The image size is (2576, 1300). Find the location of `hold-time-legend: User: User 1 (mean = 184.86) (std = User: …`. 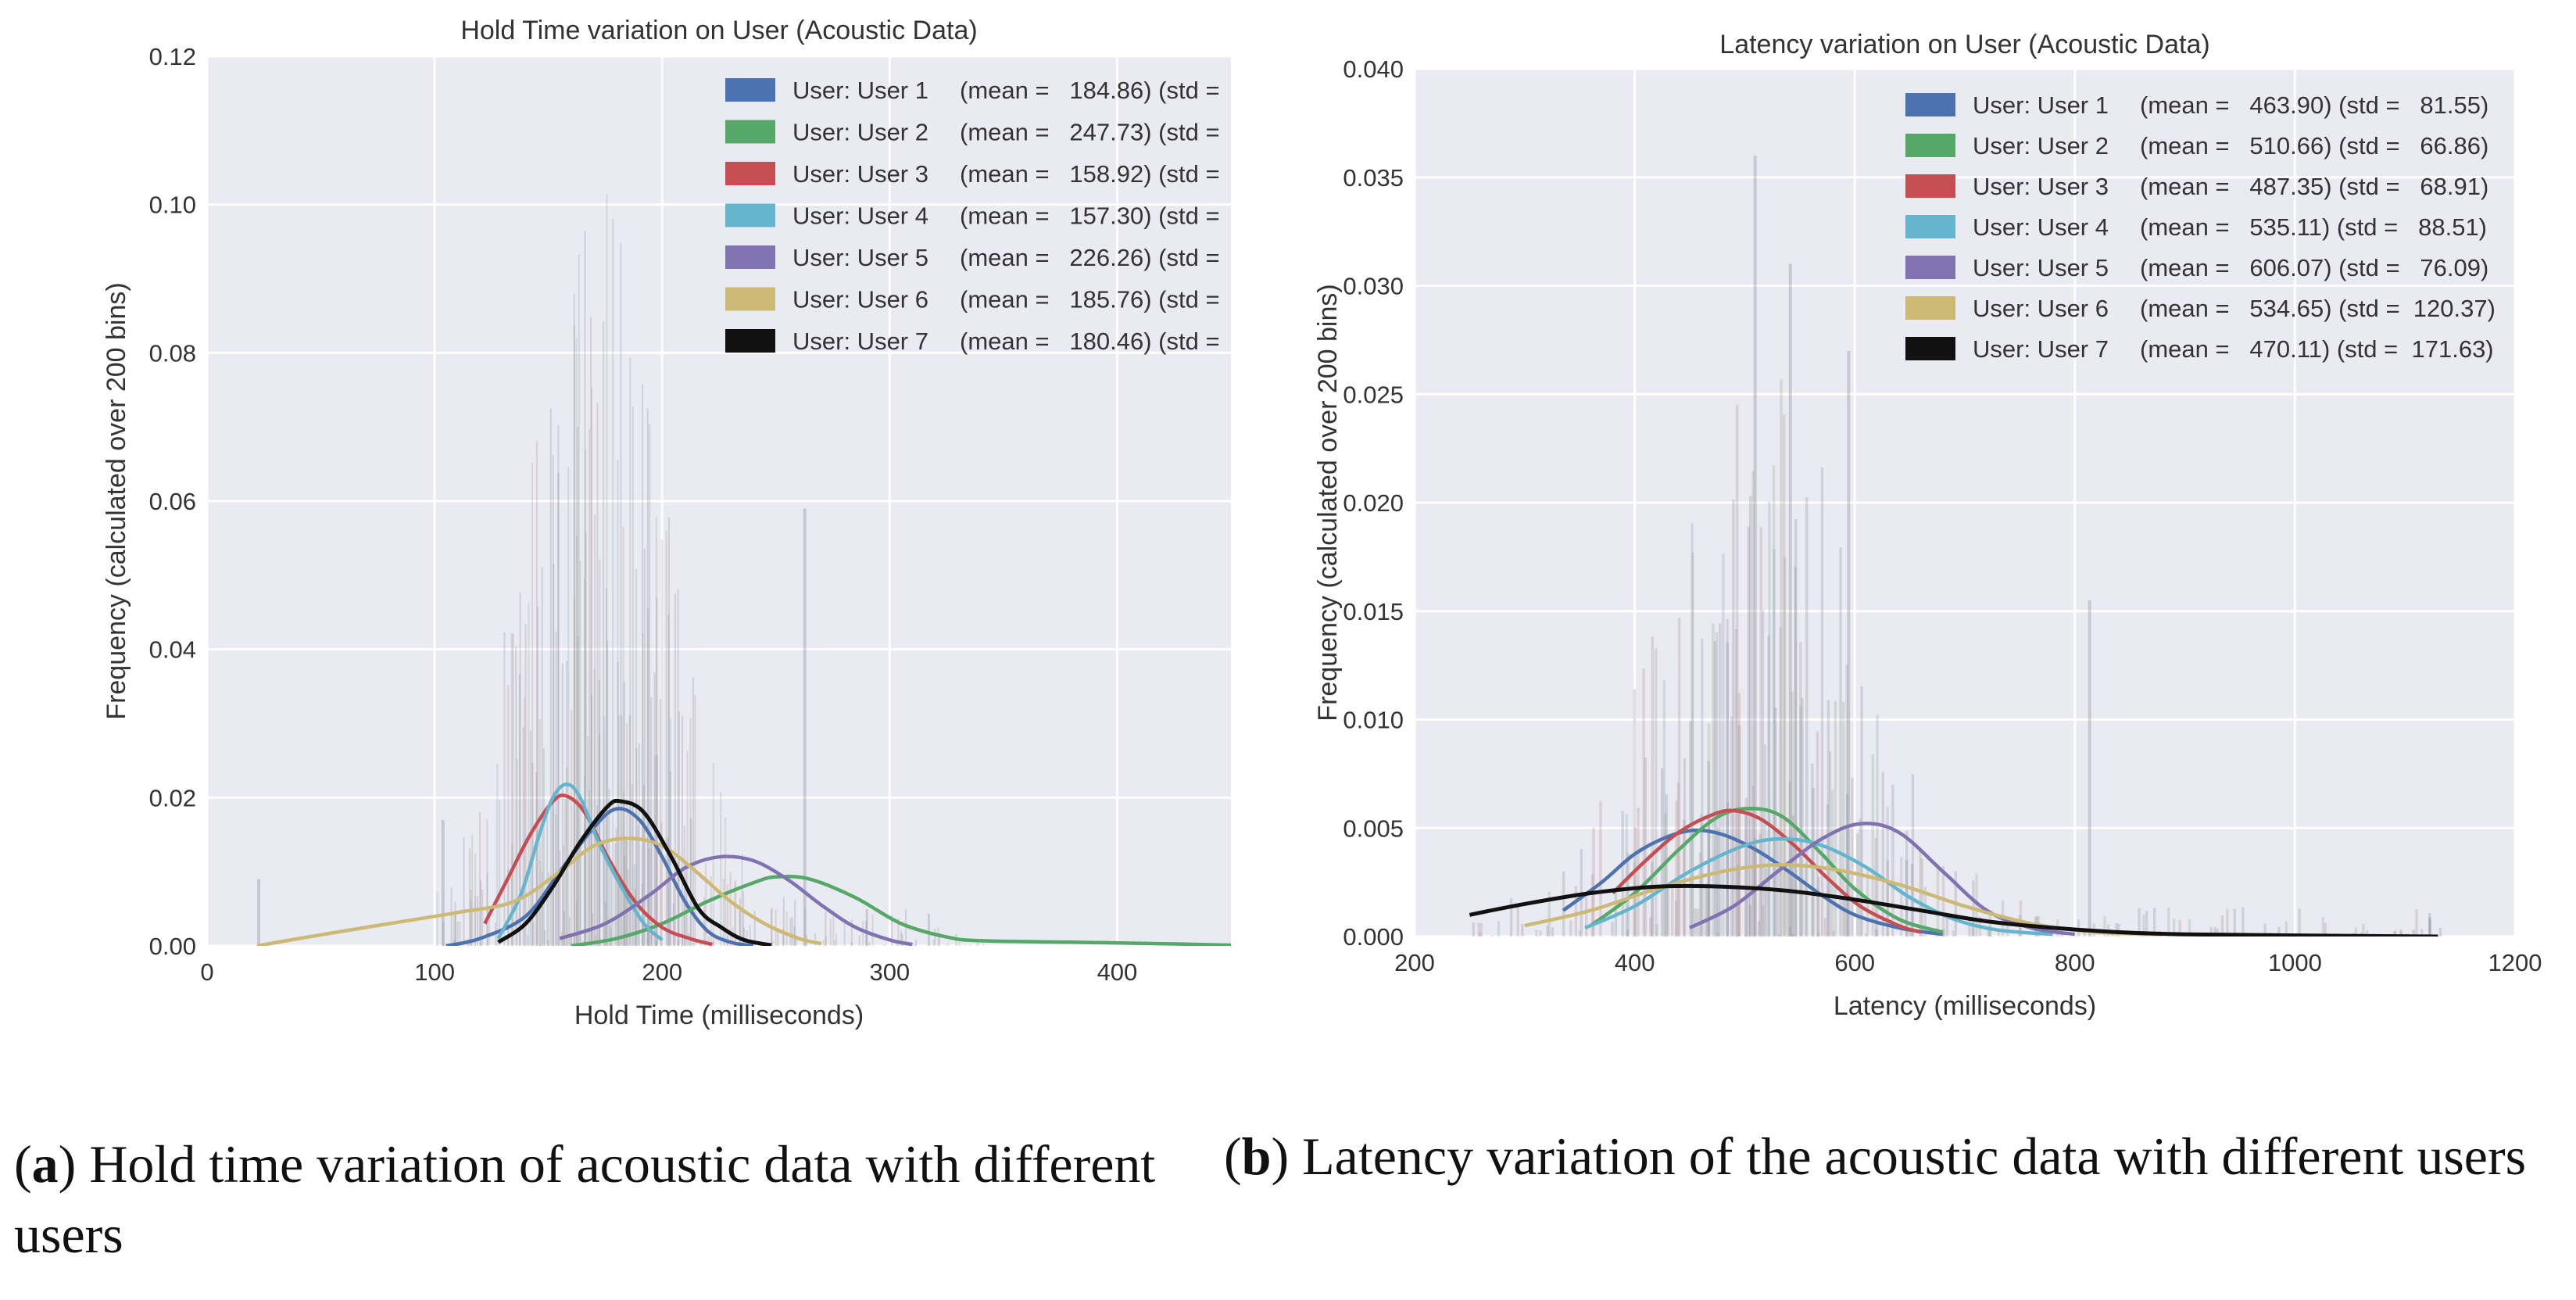

hold-time-legend: User: User 1 (mean = 184.86) (std = User: … is located at coordinates (972, 216).